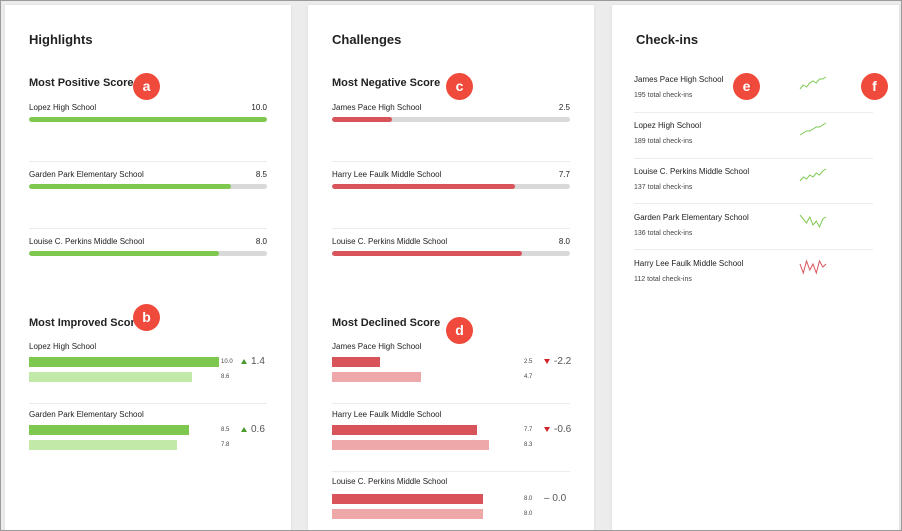 The image size is (902, 531). Describe the element at coordinates (564, 174) in the screenshot. I see `score-value: 7.7` at that location.